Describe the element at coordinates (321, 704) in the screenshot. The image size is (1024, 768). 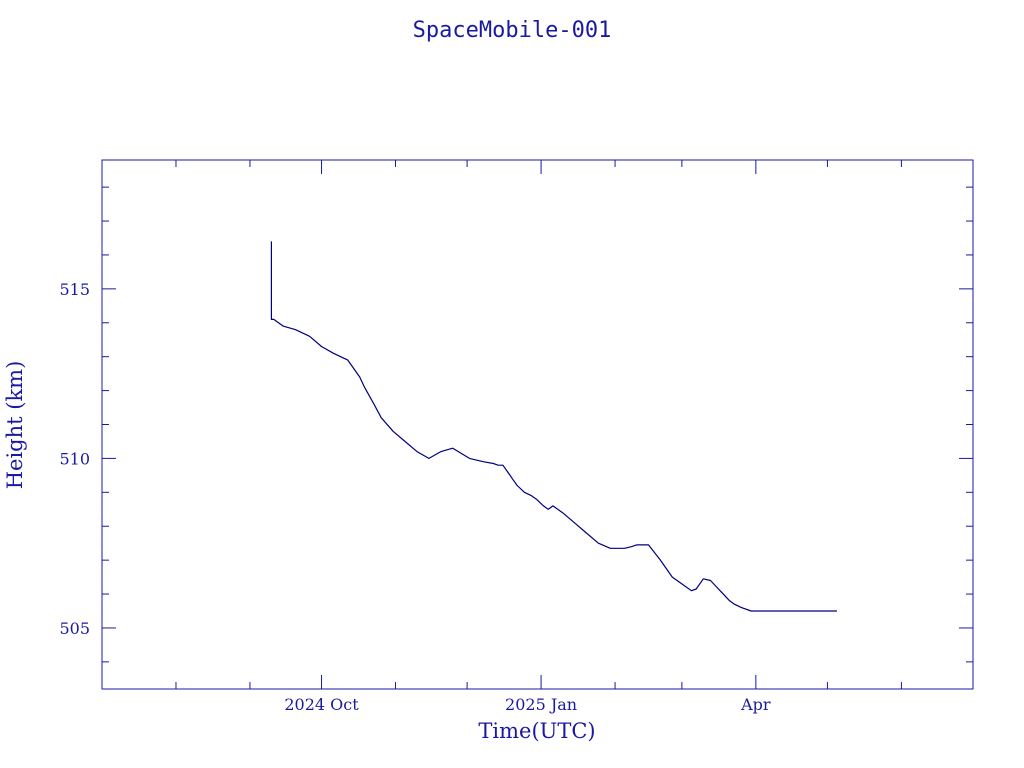
I see `x-tick-label: 2024 Oct` at that location.